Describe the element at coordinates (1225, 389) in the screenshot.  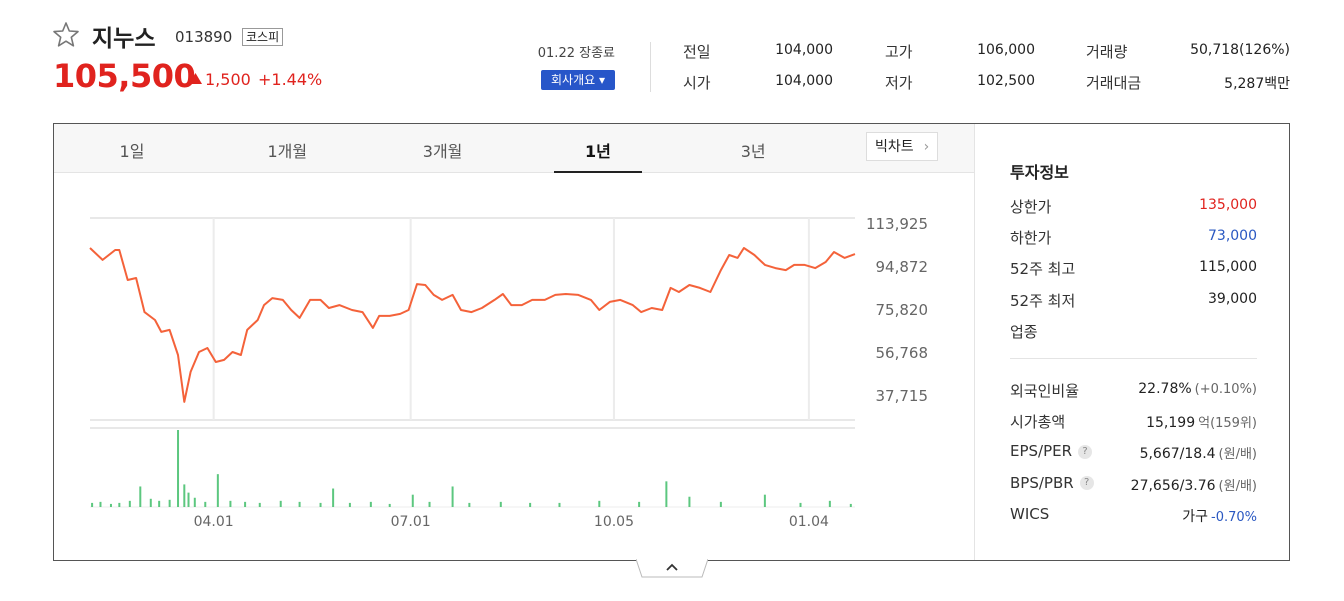
I see `invest-value-sub: (+0.10%)` at that location.